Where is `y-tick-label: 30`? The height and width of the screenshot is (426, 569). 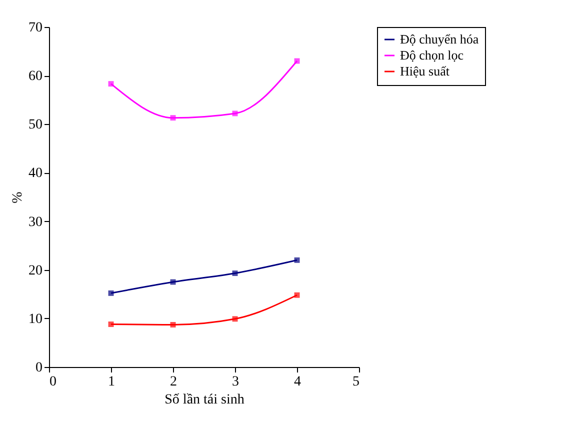
y-tick-label: 30 is located at coordinates (35, 222).